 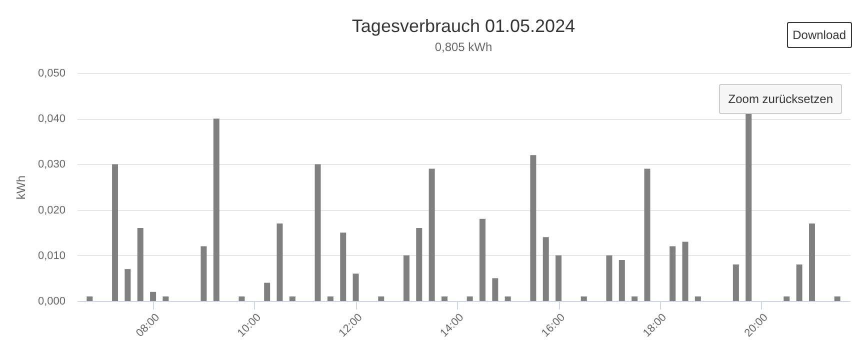 I want to click on y-tick-label: 0,050, so click(x=52, y=74).